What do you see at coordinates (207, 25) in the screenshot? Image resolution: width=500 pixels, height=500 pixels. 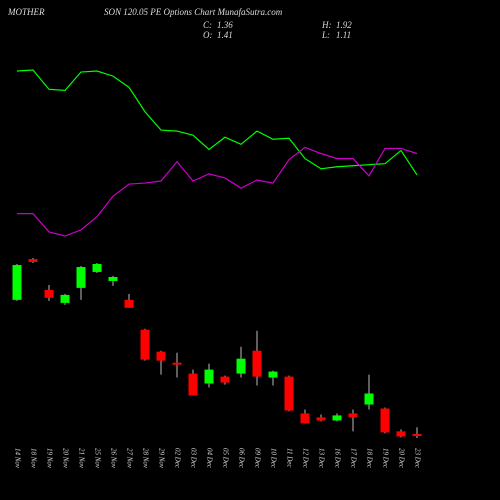 I see `close-label: C:` at bounding box center [207, 25].